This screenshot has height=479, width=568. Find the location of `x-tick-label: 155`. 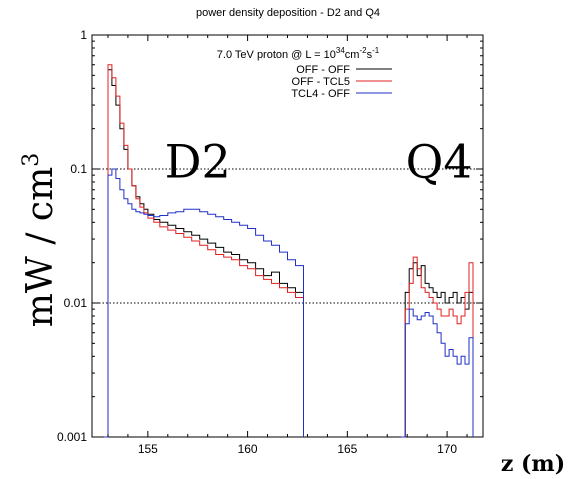

x-tick-label: 155 is located at coordinates (148, 449).